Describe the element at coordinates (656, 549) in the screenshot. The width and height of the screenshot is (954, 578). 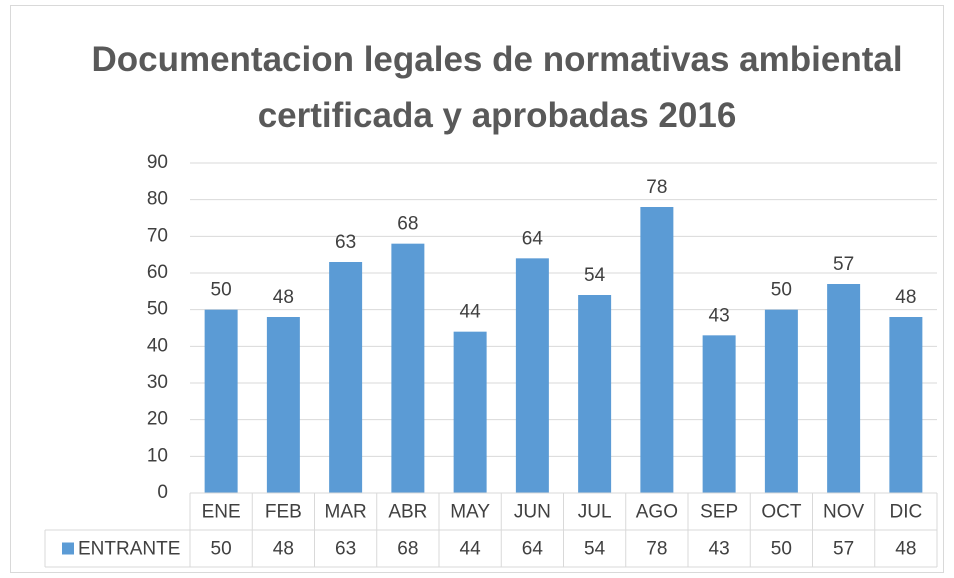
I see `table-cell: 78` at that location.